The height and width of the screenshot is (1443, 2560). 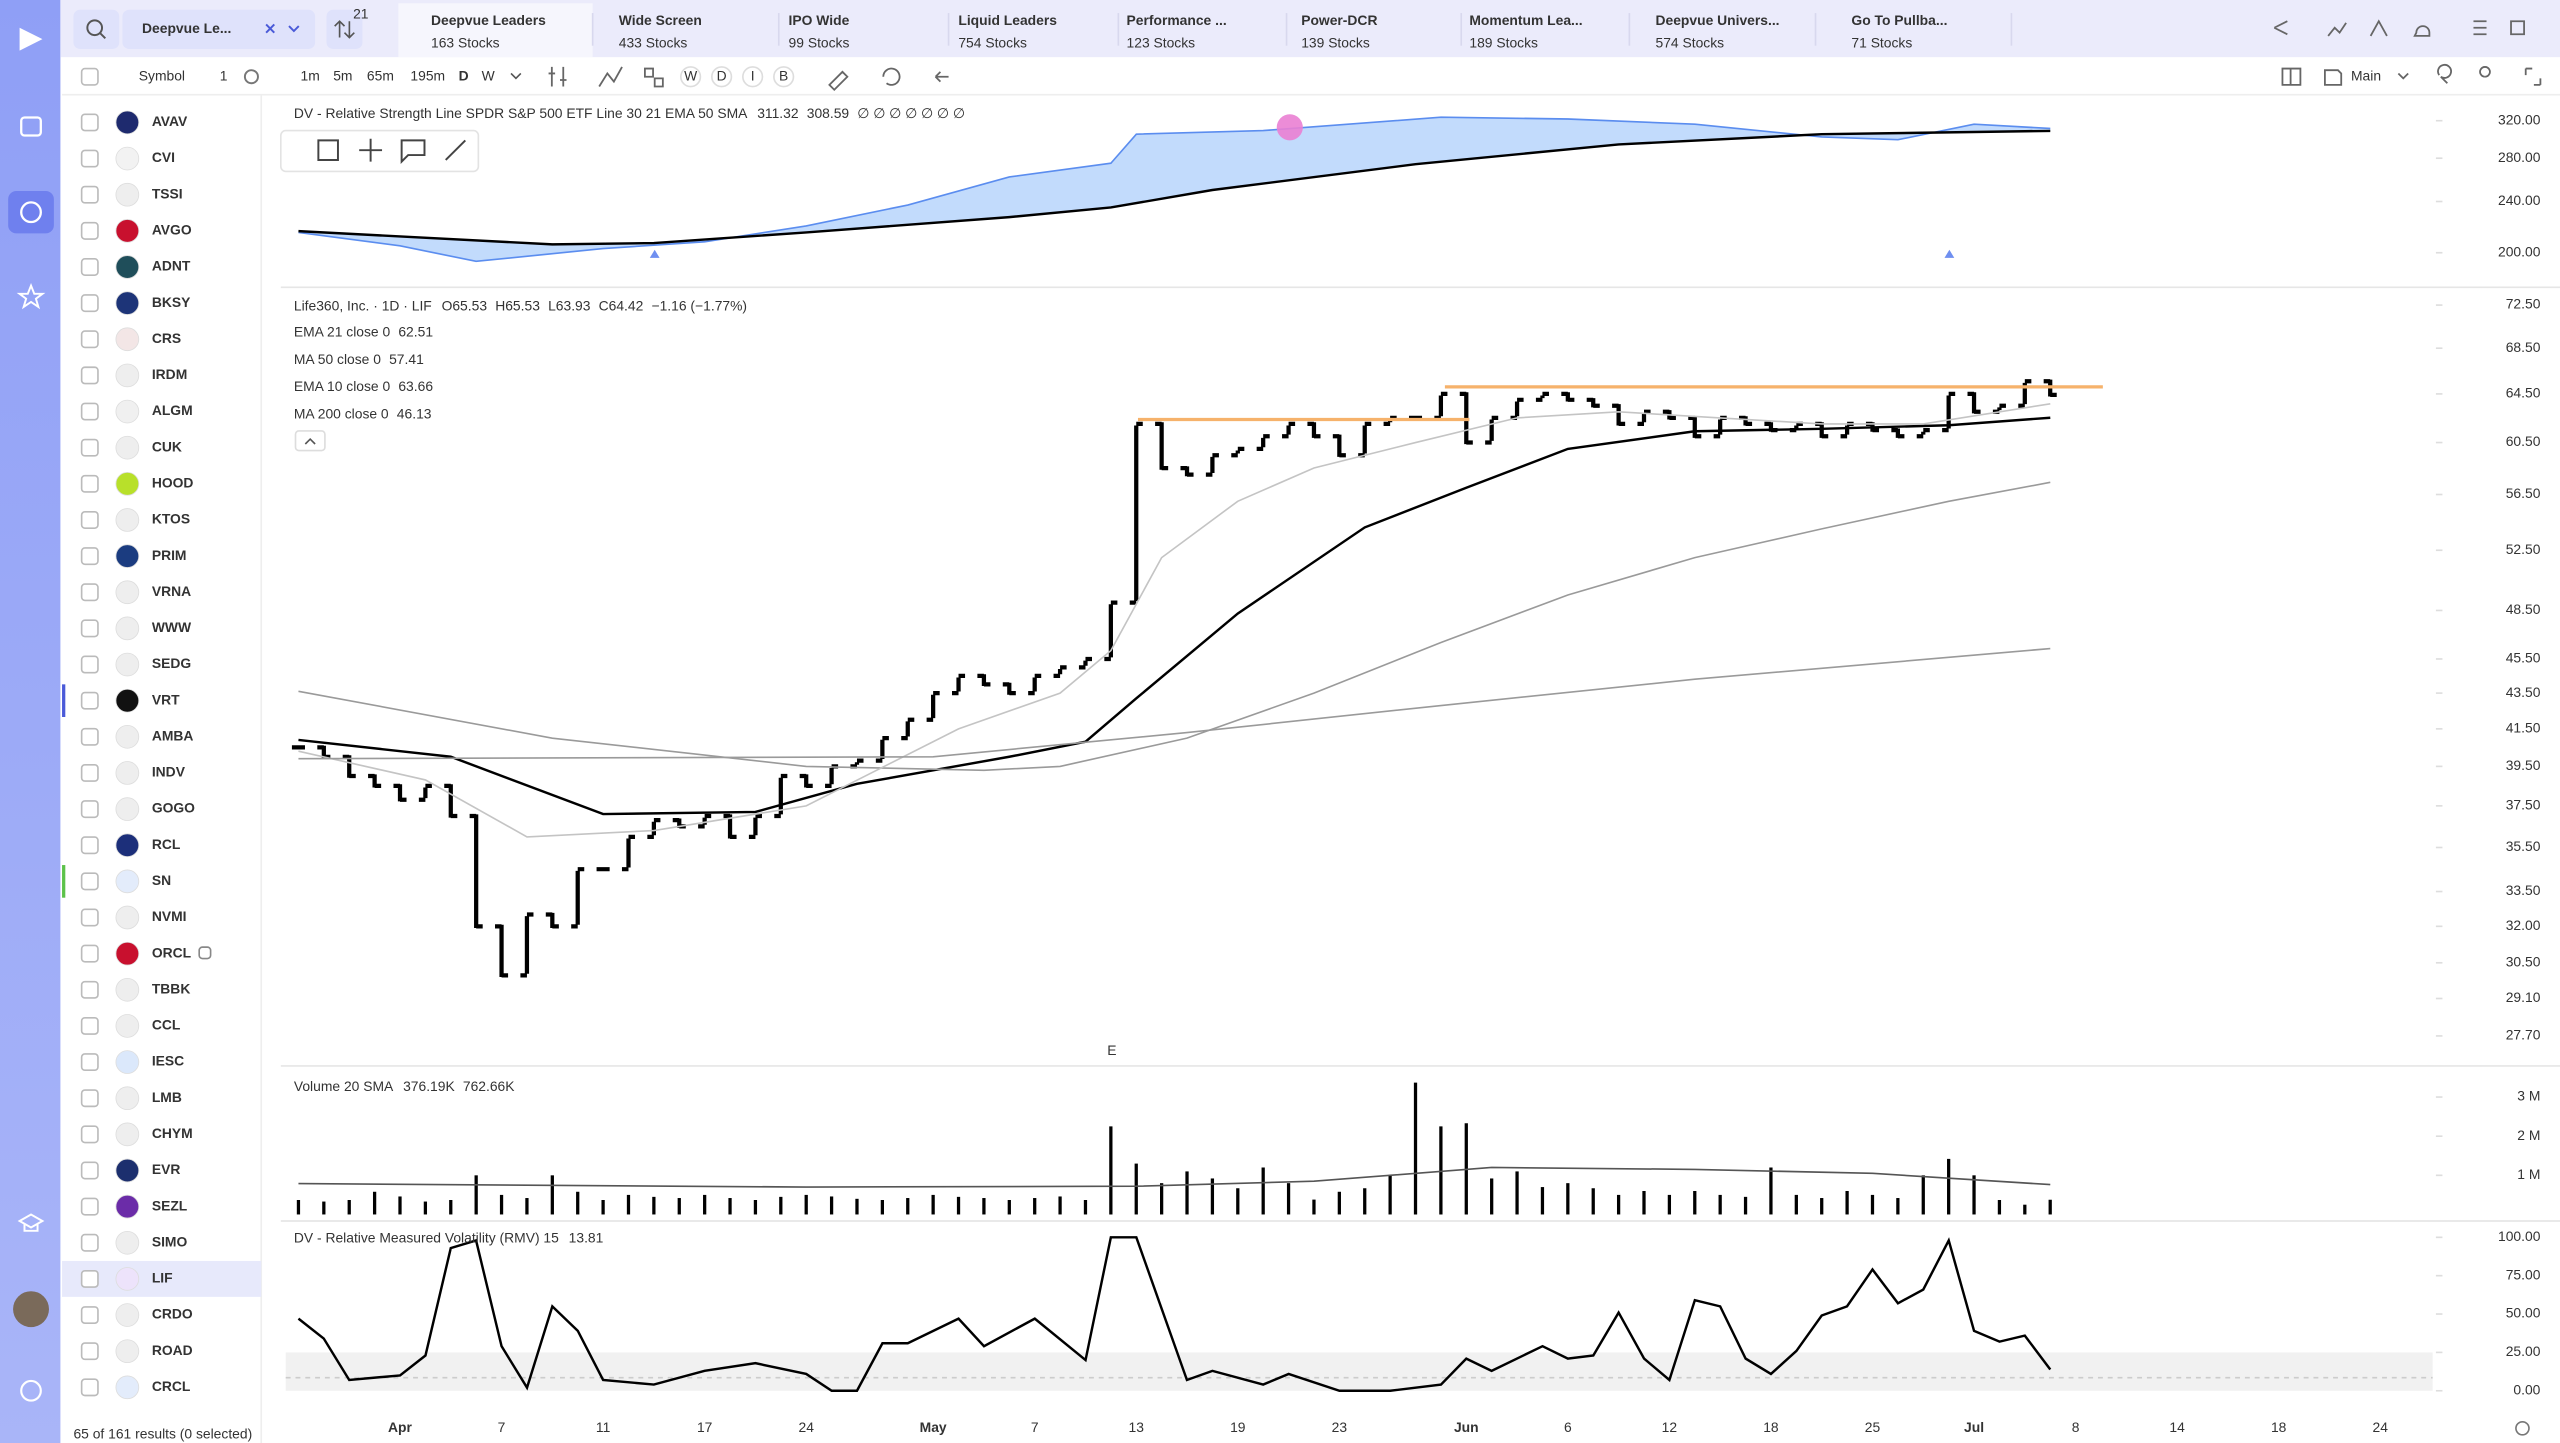 I want to click on tab-title: Wide Screen, so click(x=660, y=20).